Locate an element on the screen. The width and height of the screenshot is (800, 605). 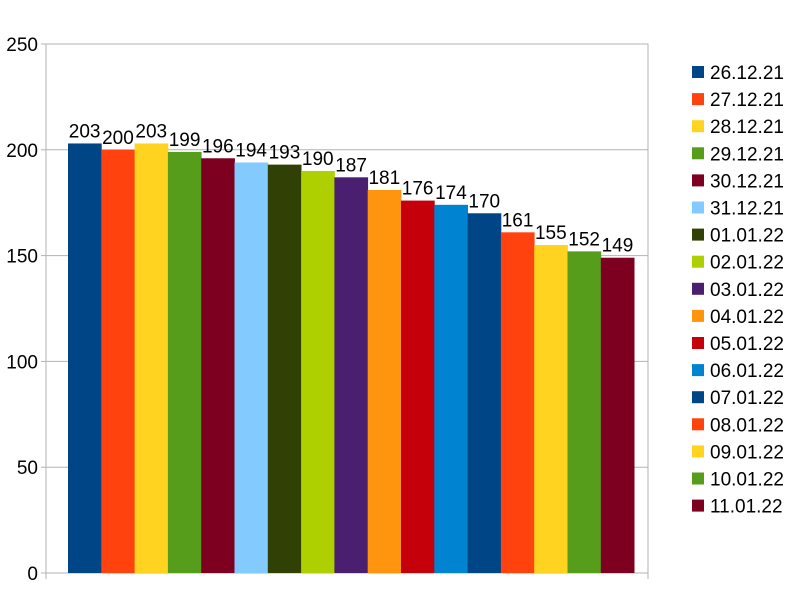
data-label: 155 is located at coordinates (551, 233).